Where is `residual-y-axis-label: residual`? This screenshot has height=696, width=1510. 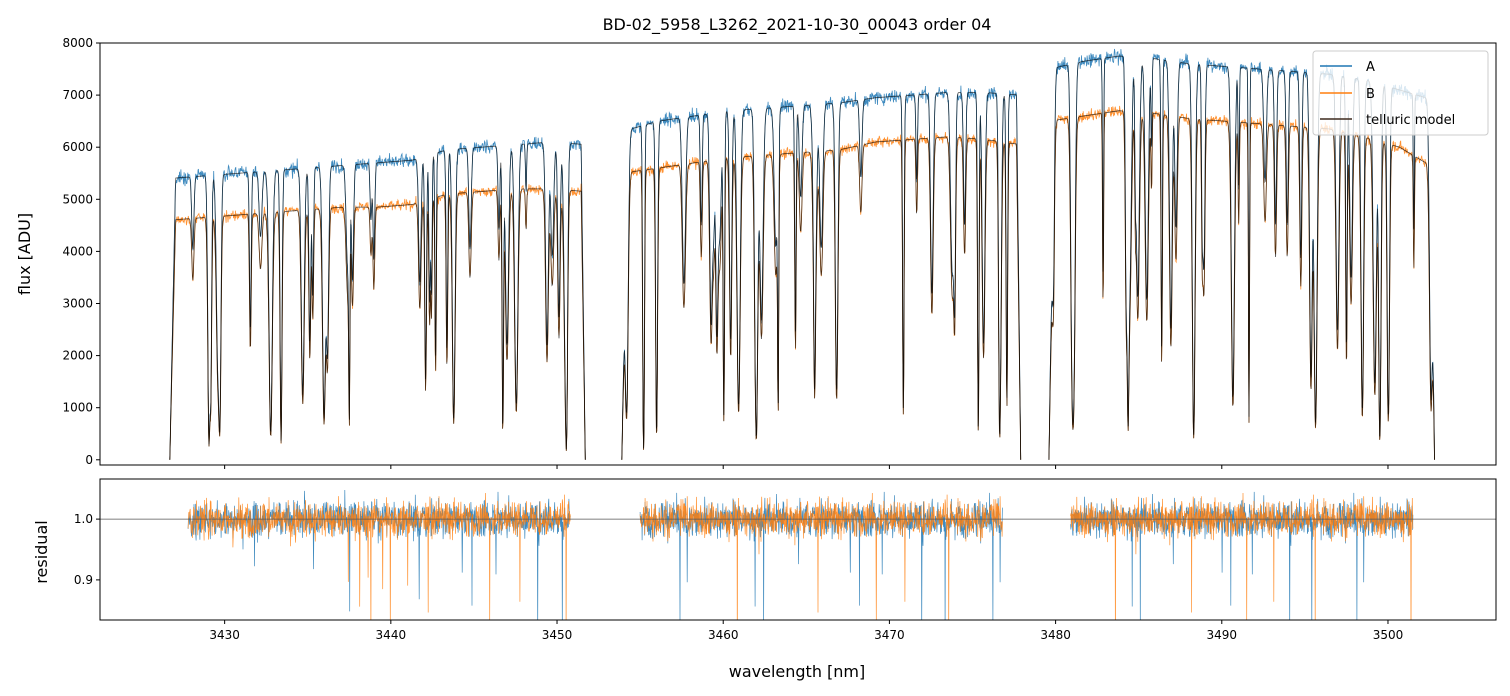
residual-y-axis-label: residual is located at coordinates (41, 551).